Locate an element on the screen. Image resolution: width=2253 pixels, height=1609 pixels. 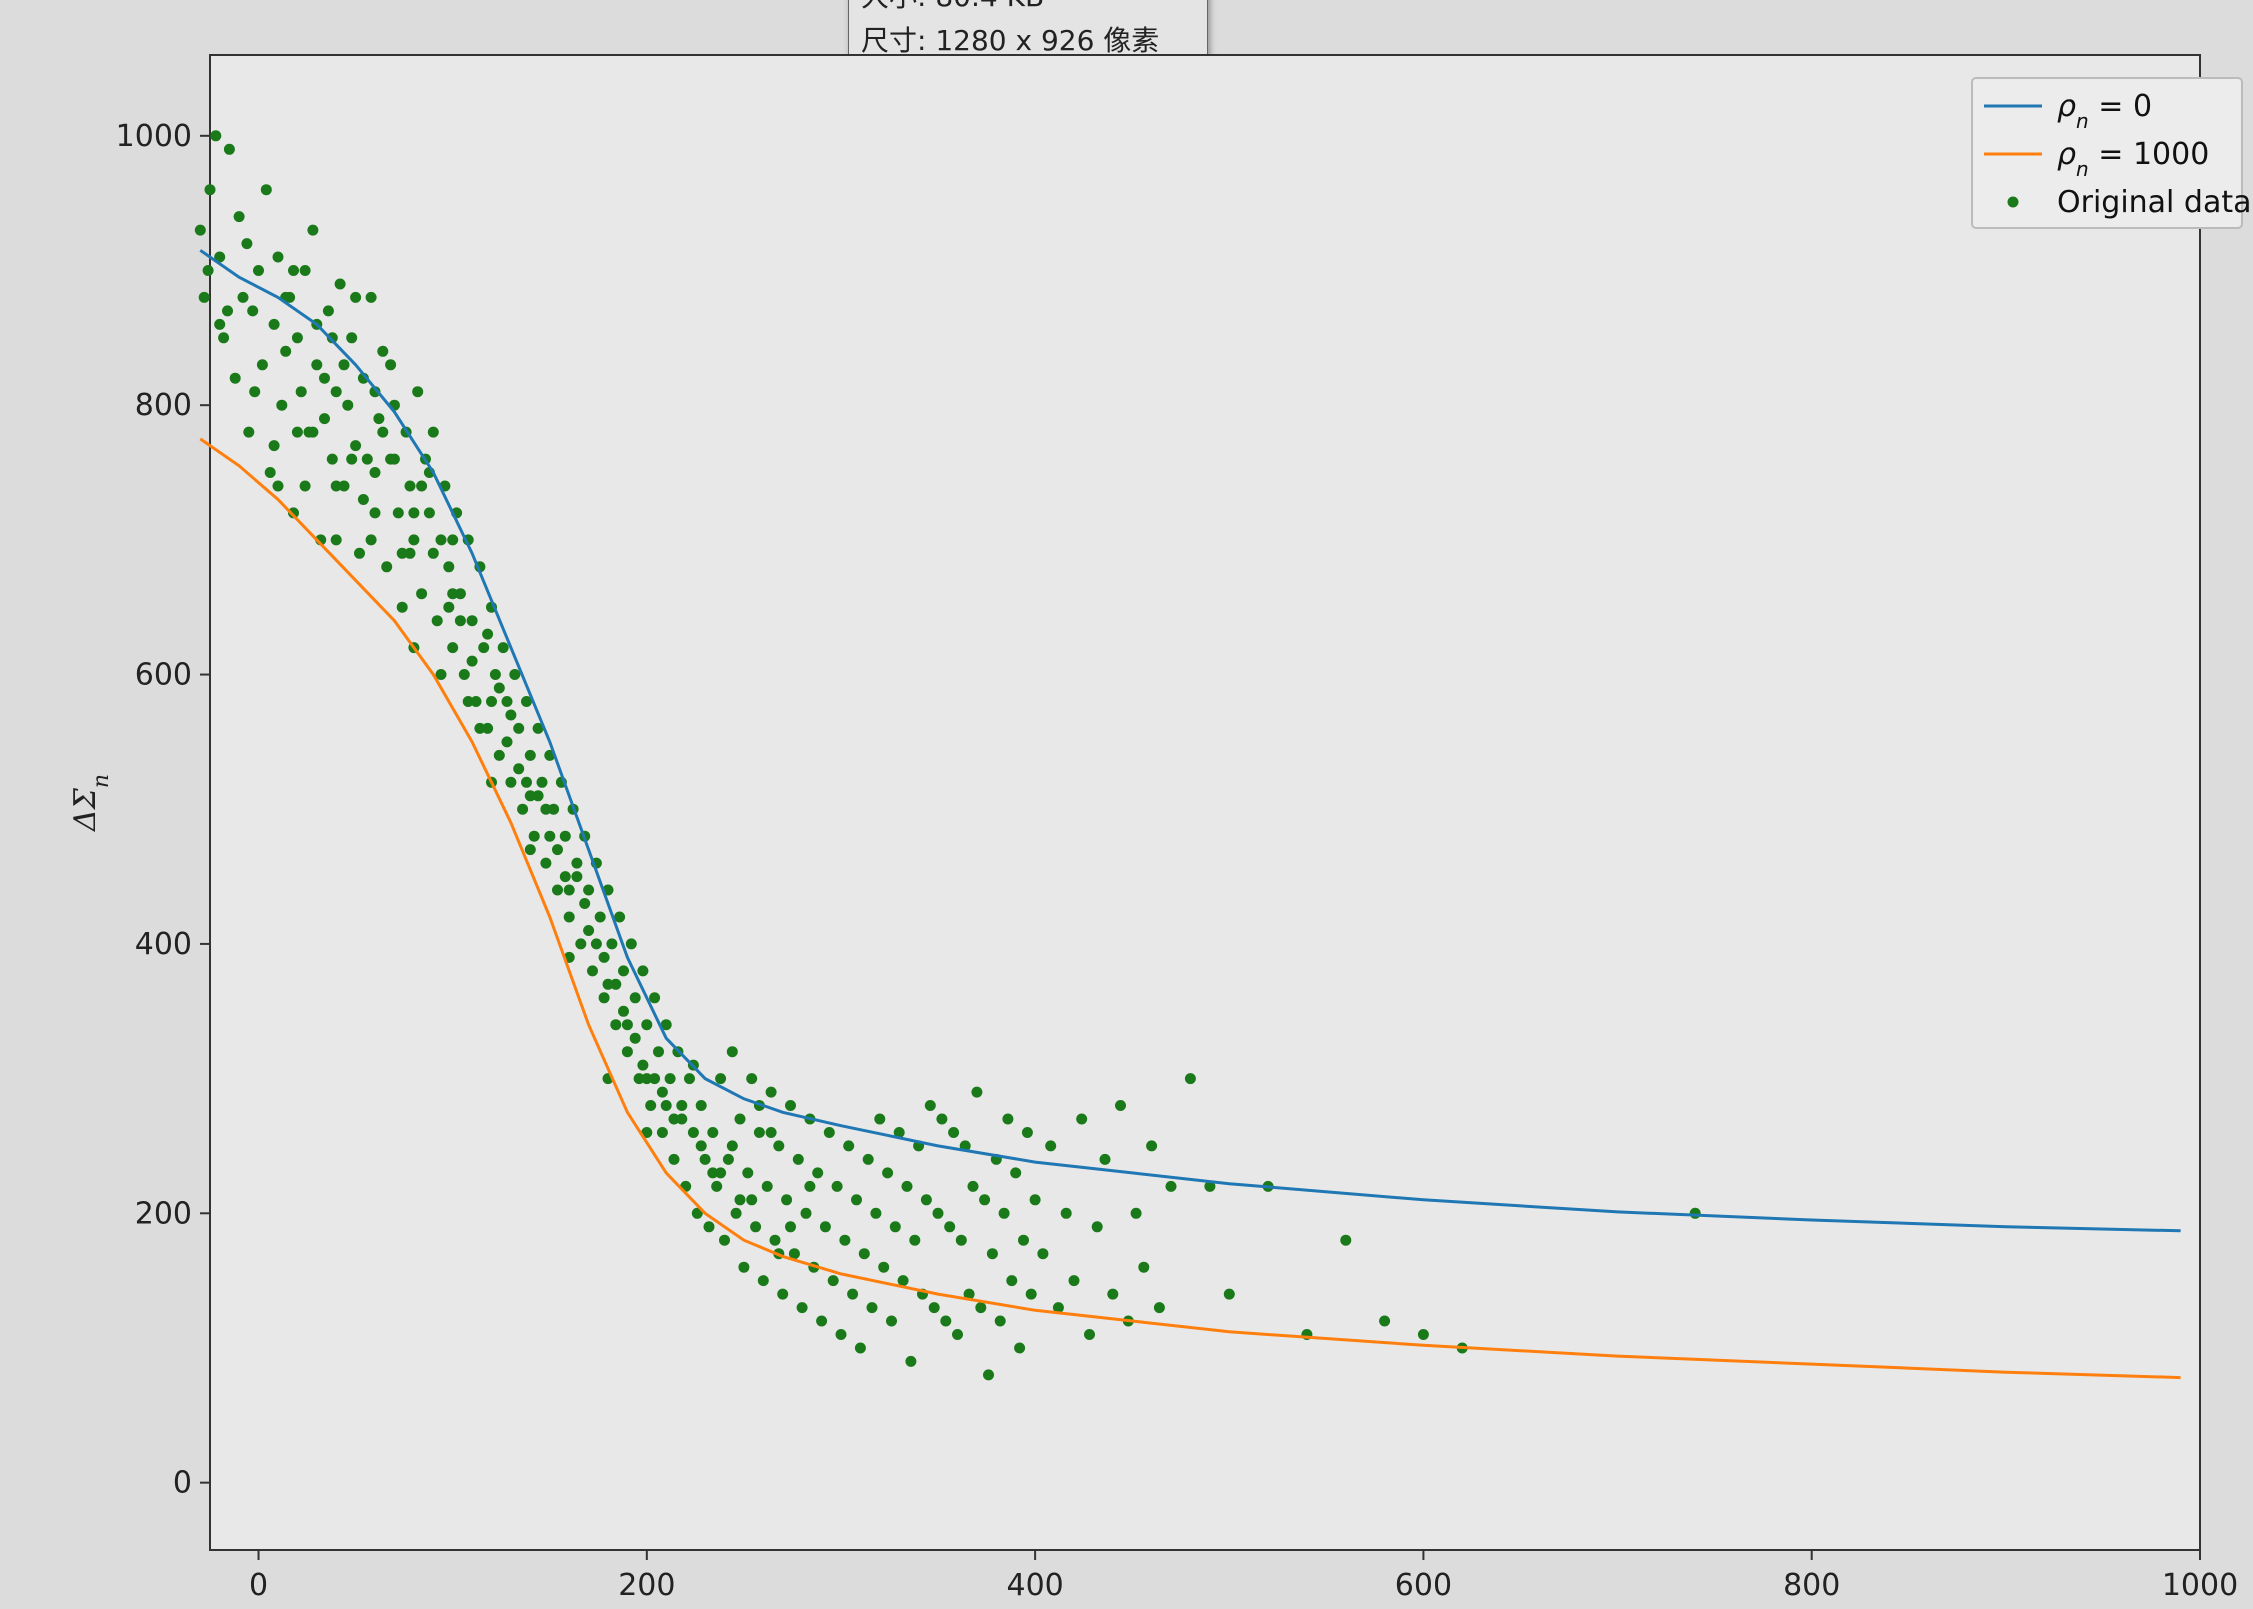
legend: ρn = 0ρn = 1000 Original data is located at coordinates (2111, 153).